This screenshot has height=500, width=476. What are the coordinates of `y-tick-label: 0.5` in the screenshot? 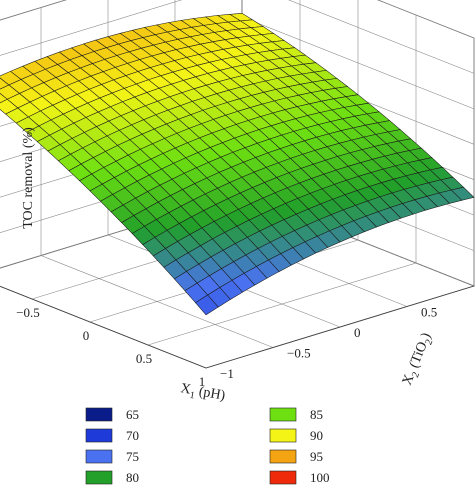 It's located at (429, 312).